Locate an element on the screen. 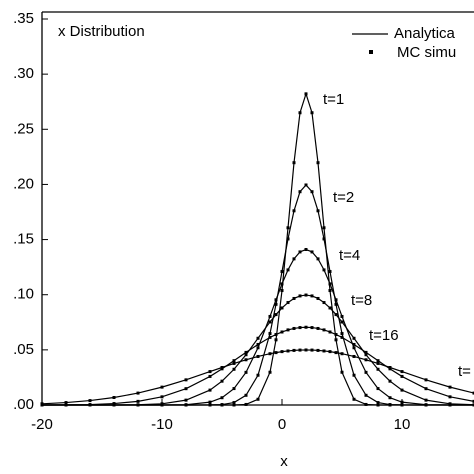 Image resolution: width=474 pixels, height=474 pixels. y-tick-label: .25 is located at coordinates (23, 128).